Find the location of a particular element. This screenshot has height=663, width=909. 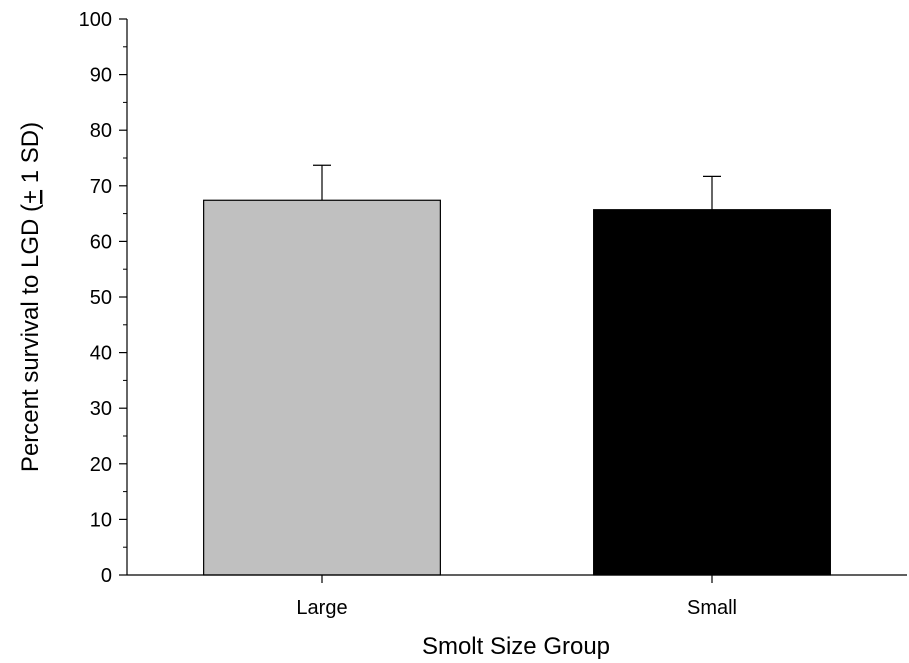

y-tick-label: 80 is located at coordinates (101, 131).